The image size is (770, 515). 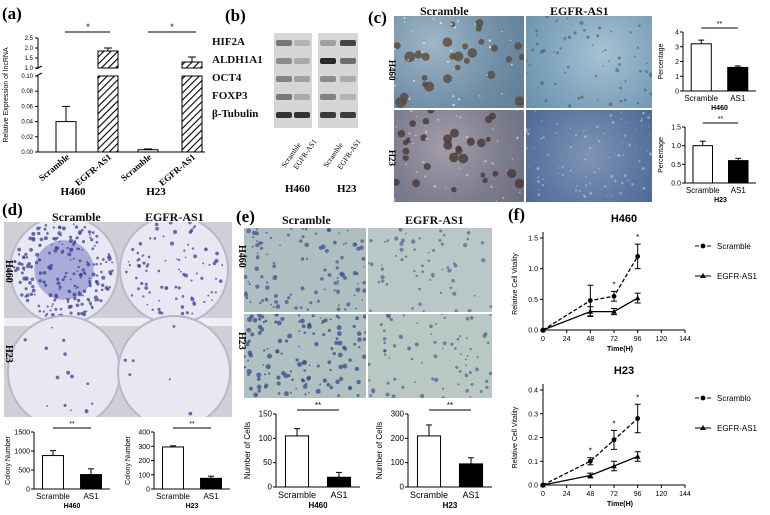 I want to click on panel-a-sig-2: *, so click(x=172, y=27).